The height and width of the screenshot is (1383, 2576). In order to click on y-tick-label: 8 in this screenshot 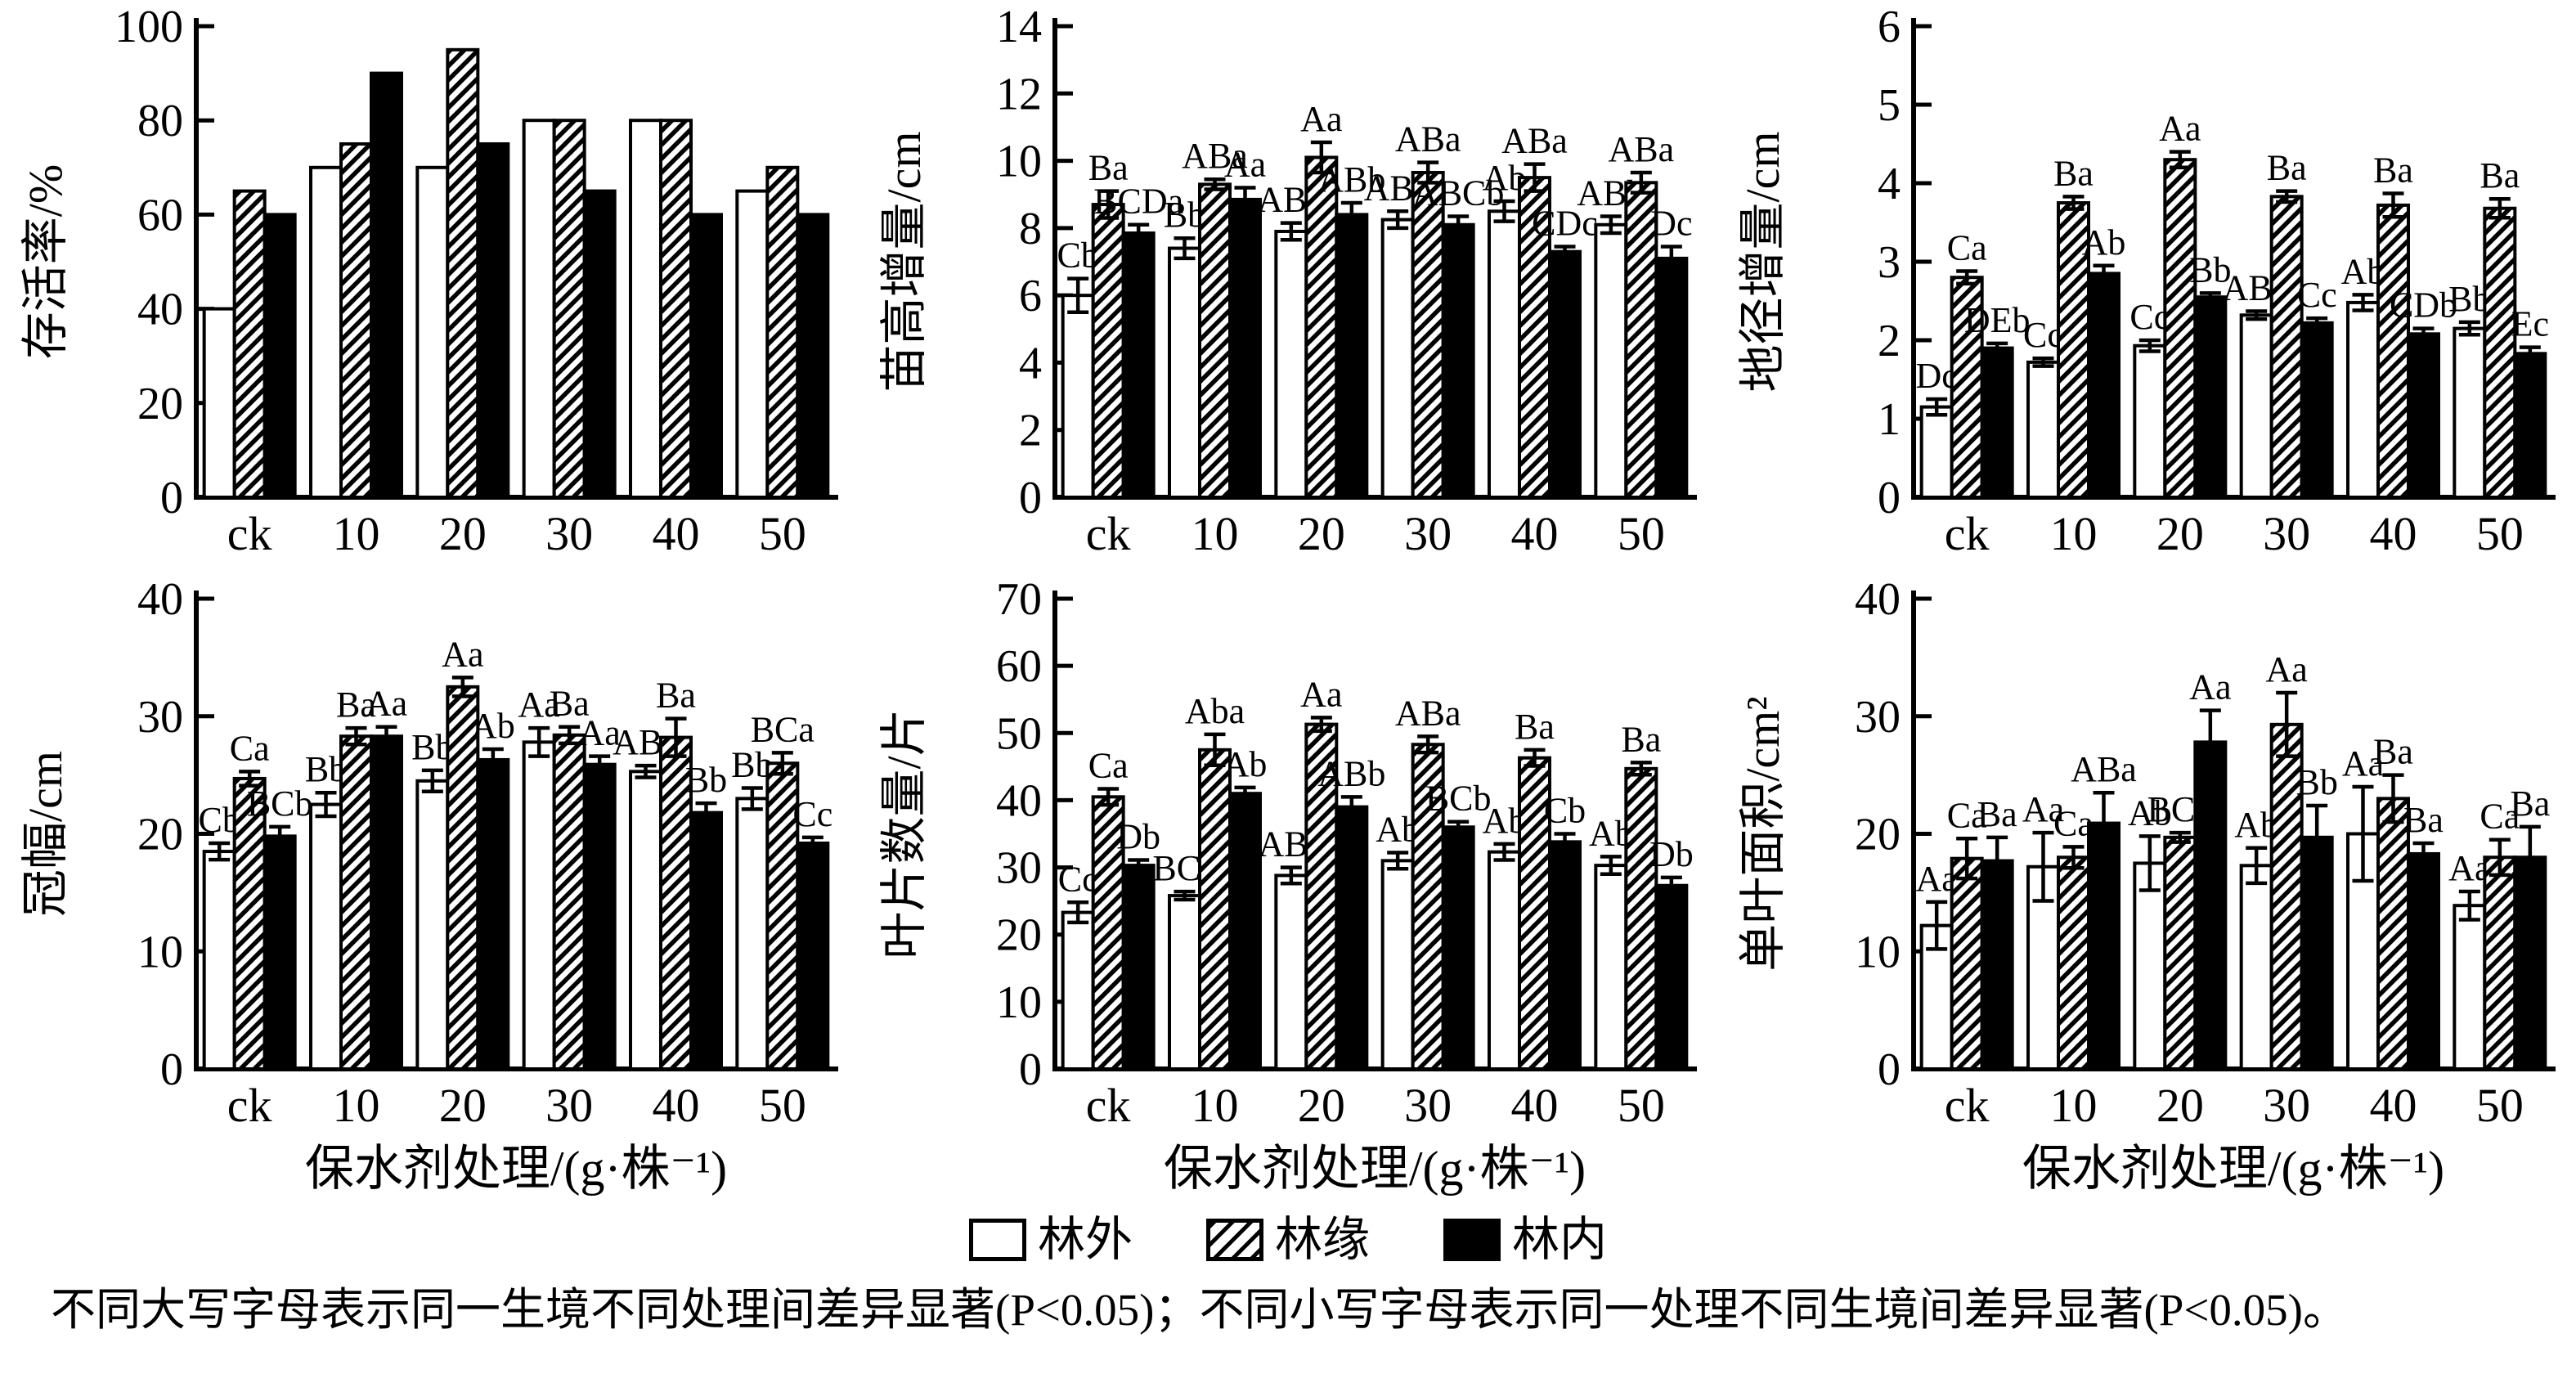, I will do `click(1031, 229)`.